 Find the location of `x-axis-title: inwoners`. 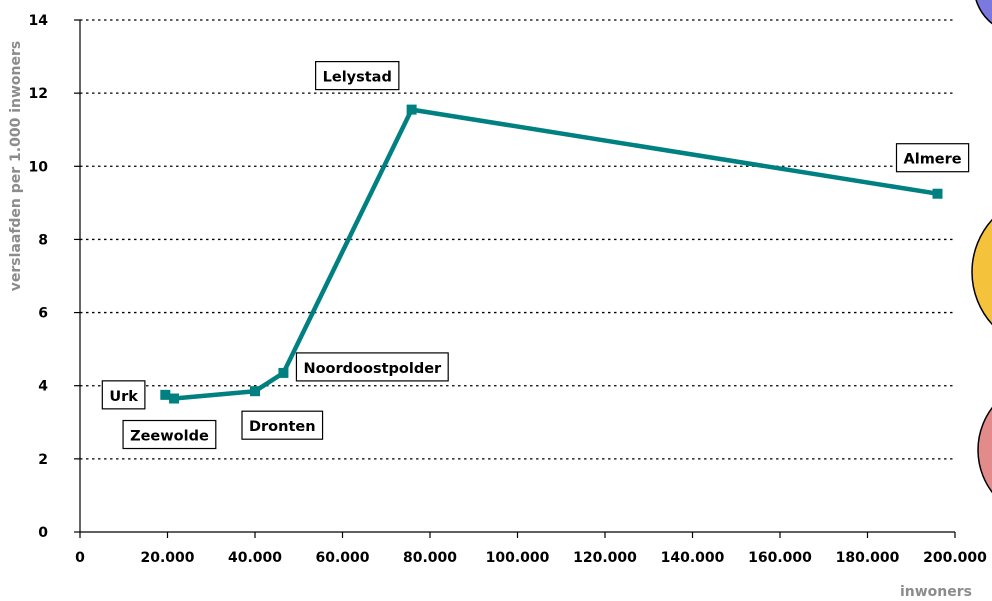

x-axis-title: inwoners is located at coordinates (936, 592).